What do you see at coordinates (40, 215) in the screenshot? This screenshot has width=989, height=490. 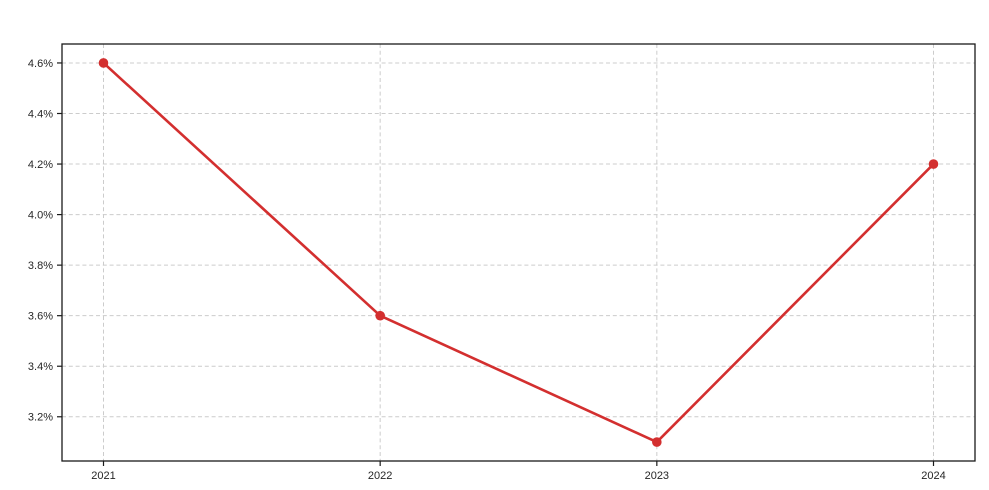 I see `y-tick-label: 4.0%` at bounding box center [40, 215].